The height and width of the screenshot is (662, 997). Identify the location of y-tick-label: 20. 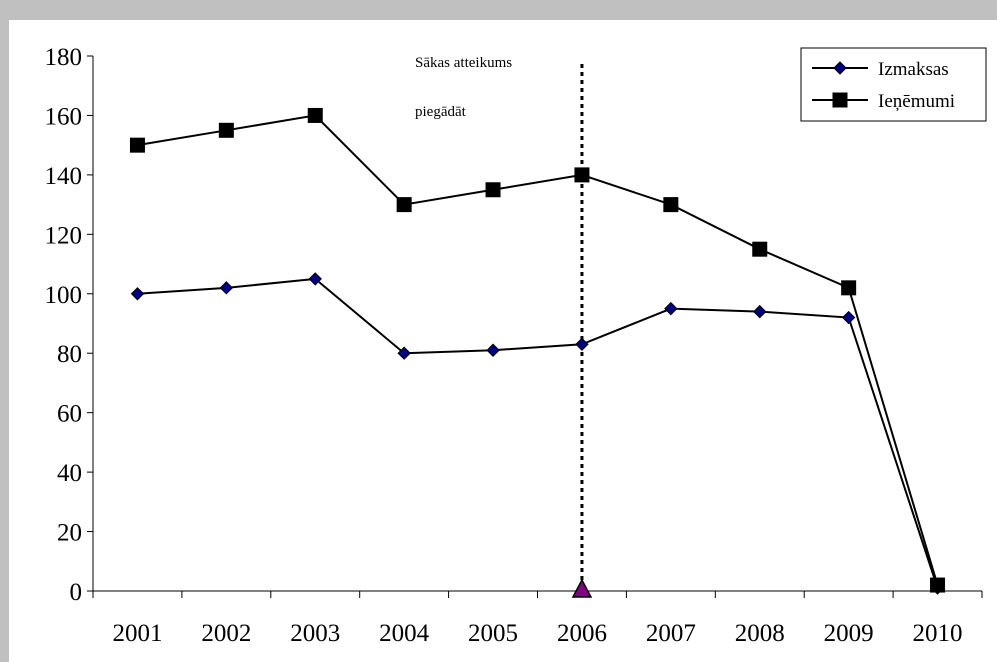
(69, 533).